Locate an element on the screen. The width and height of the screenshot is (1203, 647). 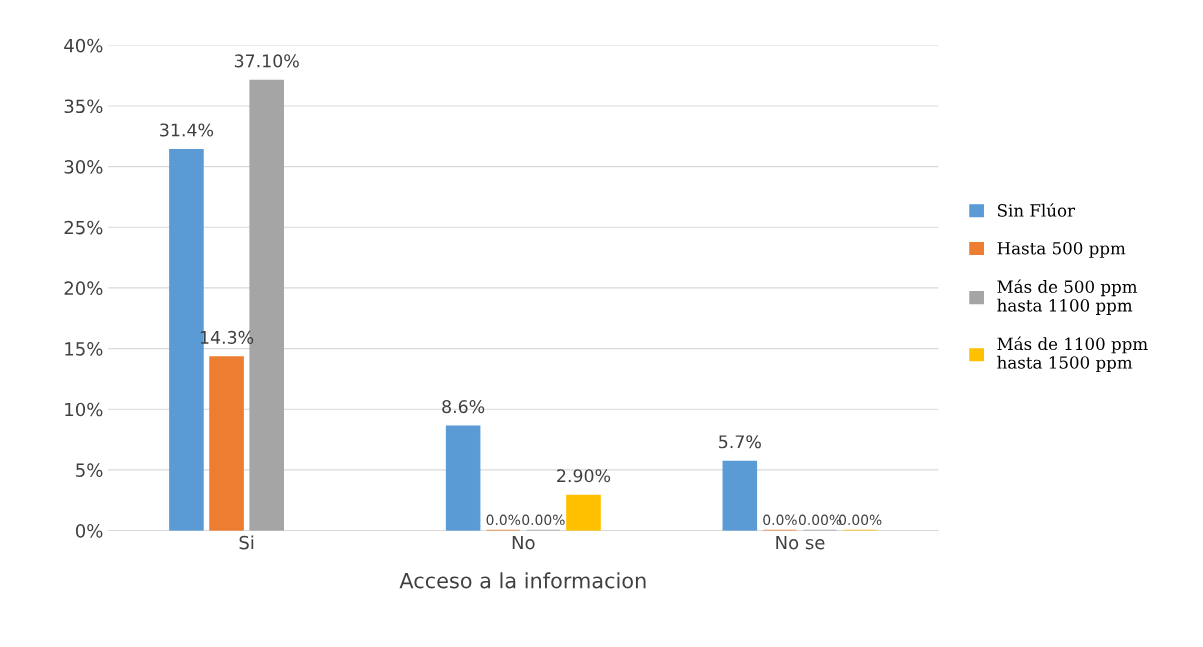
x-tick-label: No is located at coordinates (523, 542).